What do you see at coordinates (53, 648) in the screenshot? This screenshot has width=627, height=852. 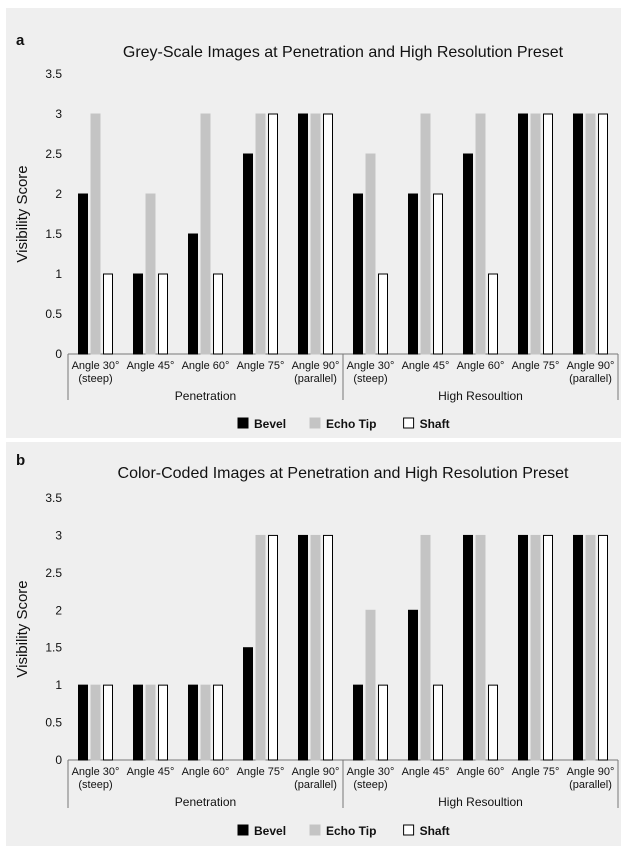 I see `y-tick-label: 1.5` at bounding box center [53, 648].